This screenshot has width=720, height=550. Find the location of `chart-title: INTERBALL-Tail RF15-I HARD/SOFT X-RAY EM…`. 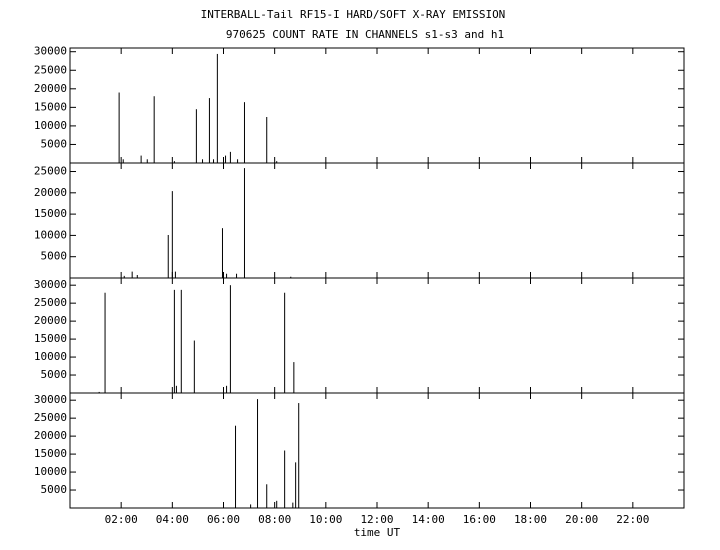

chart-title: INTERBALL-Tail RF15-I HARD/SOFT X-RAY EM… is located at coordinates (353, 14).